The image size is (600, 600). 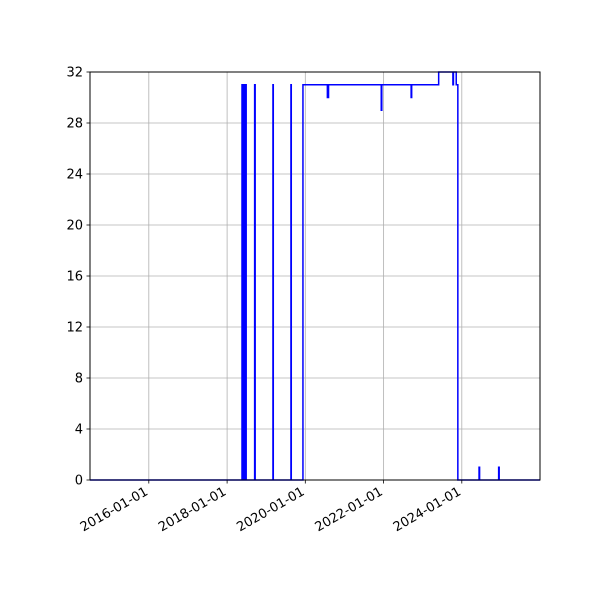 I want to click on y-tick-label: 12, so click(x=74, y=328).